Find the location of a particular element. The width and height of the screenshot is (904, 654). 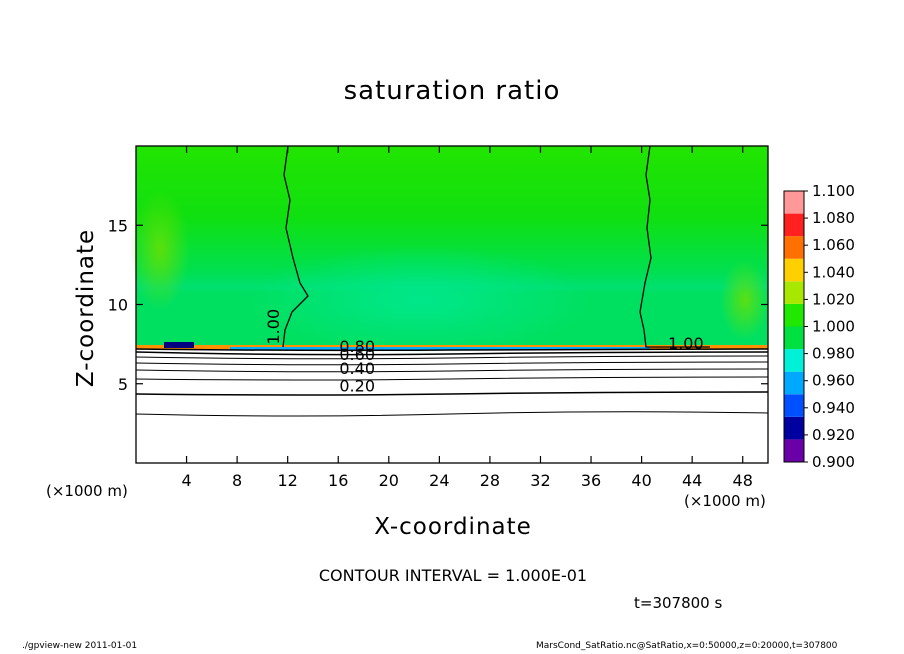

light-region-right is located at coordinates (745, 300).